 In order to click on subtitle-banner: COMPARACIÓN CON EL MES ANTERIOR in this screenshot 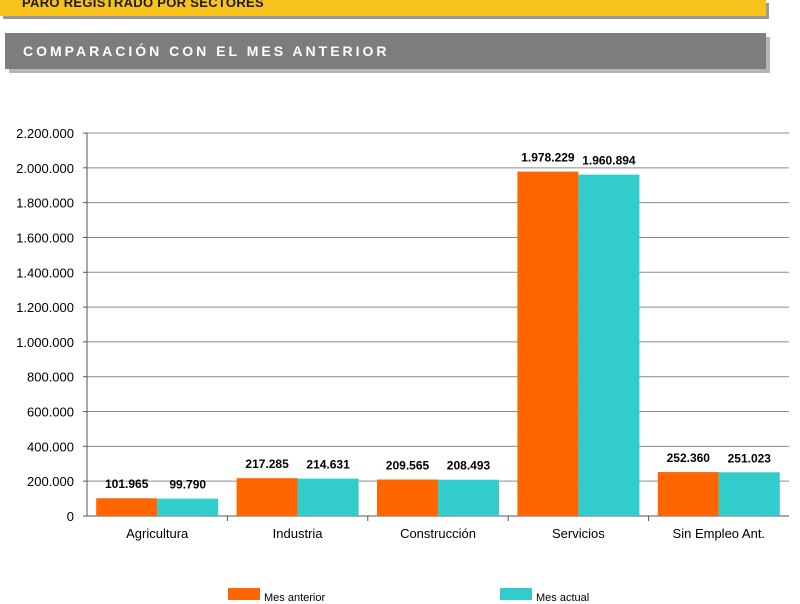, I will do `click(385, 51)`.